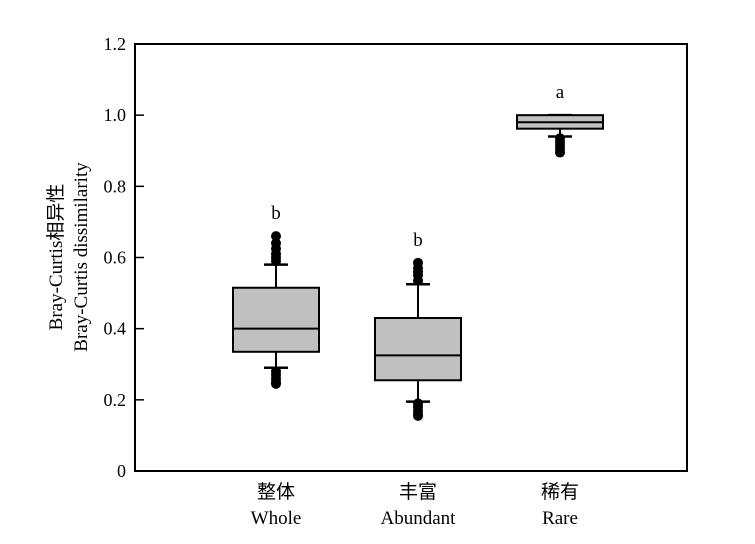  Describe the element at coordinates (560, 120) in the screenshot. I see `box-group-rare: a` at that location.